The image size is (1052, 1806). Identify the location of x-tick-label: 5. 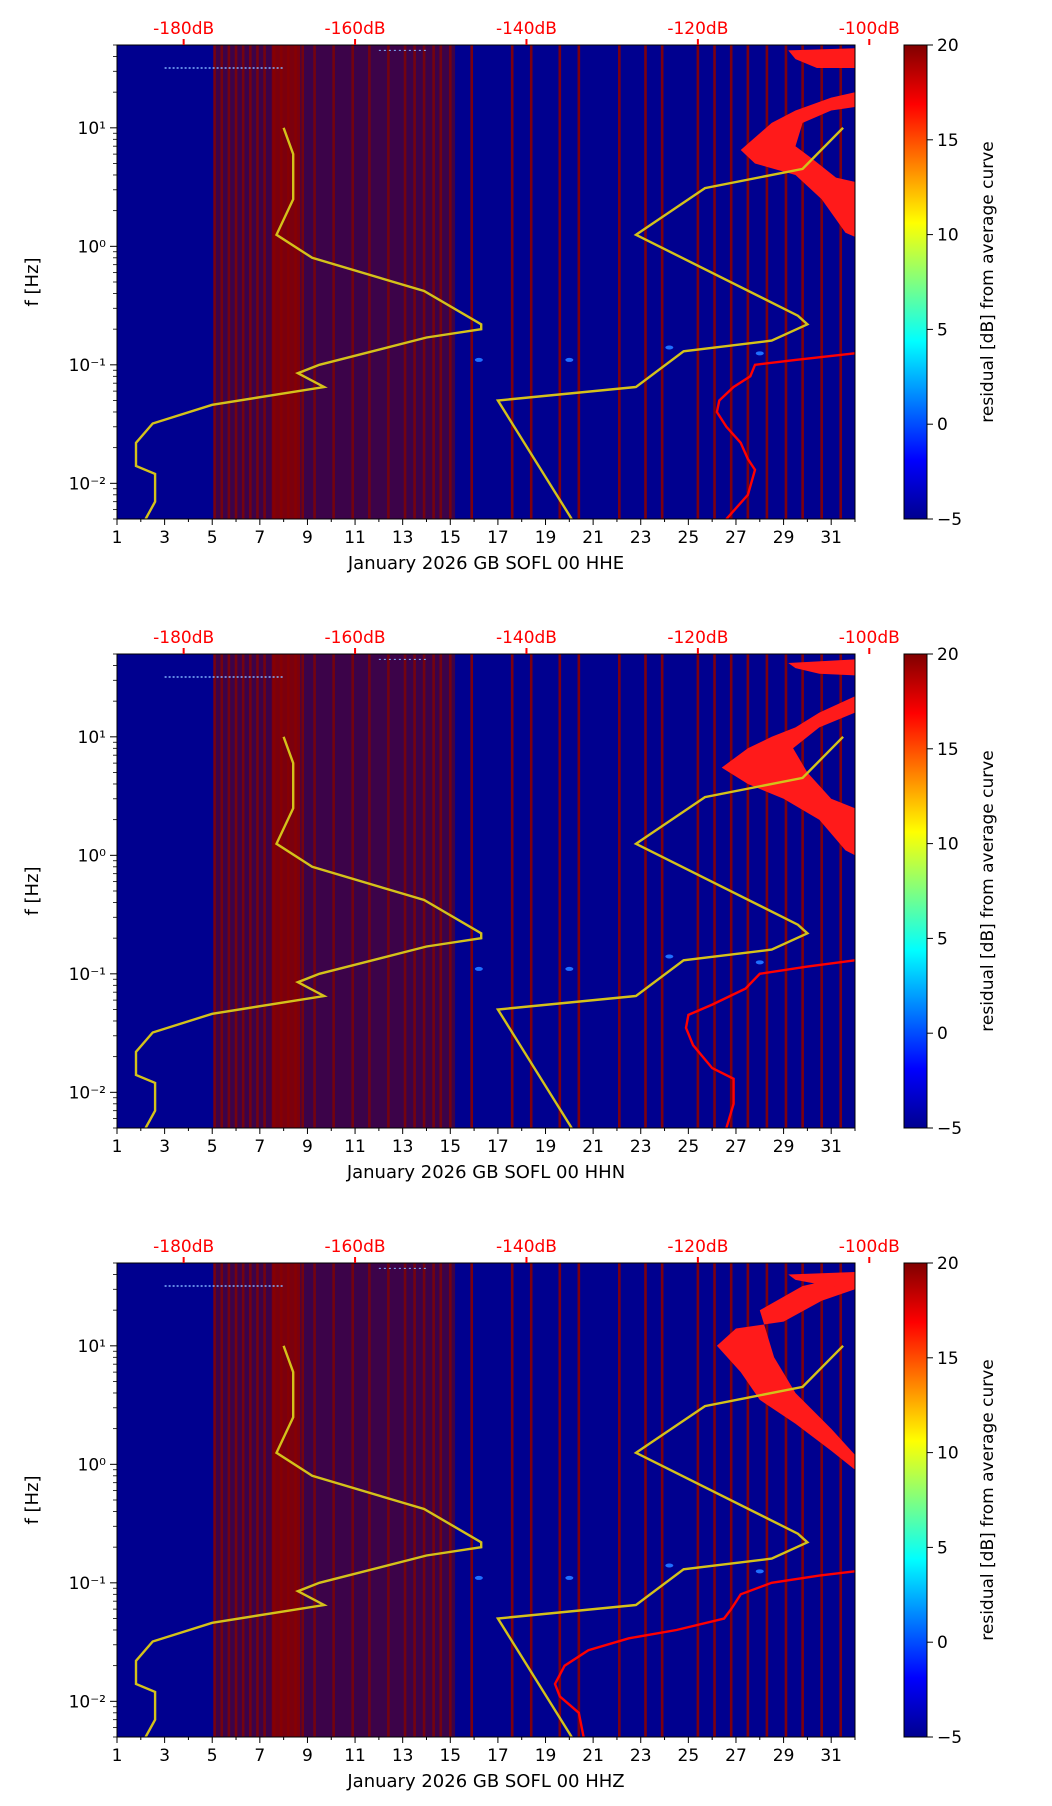
(212, 1756).